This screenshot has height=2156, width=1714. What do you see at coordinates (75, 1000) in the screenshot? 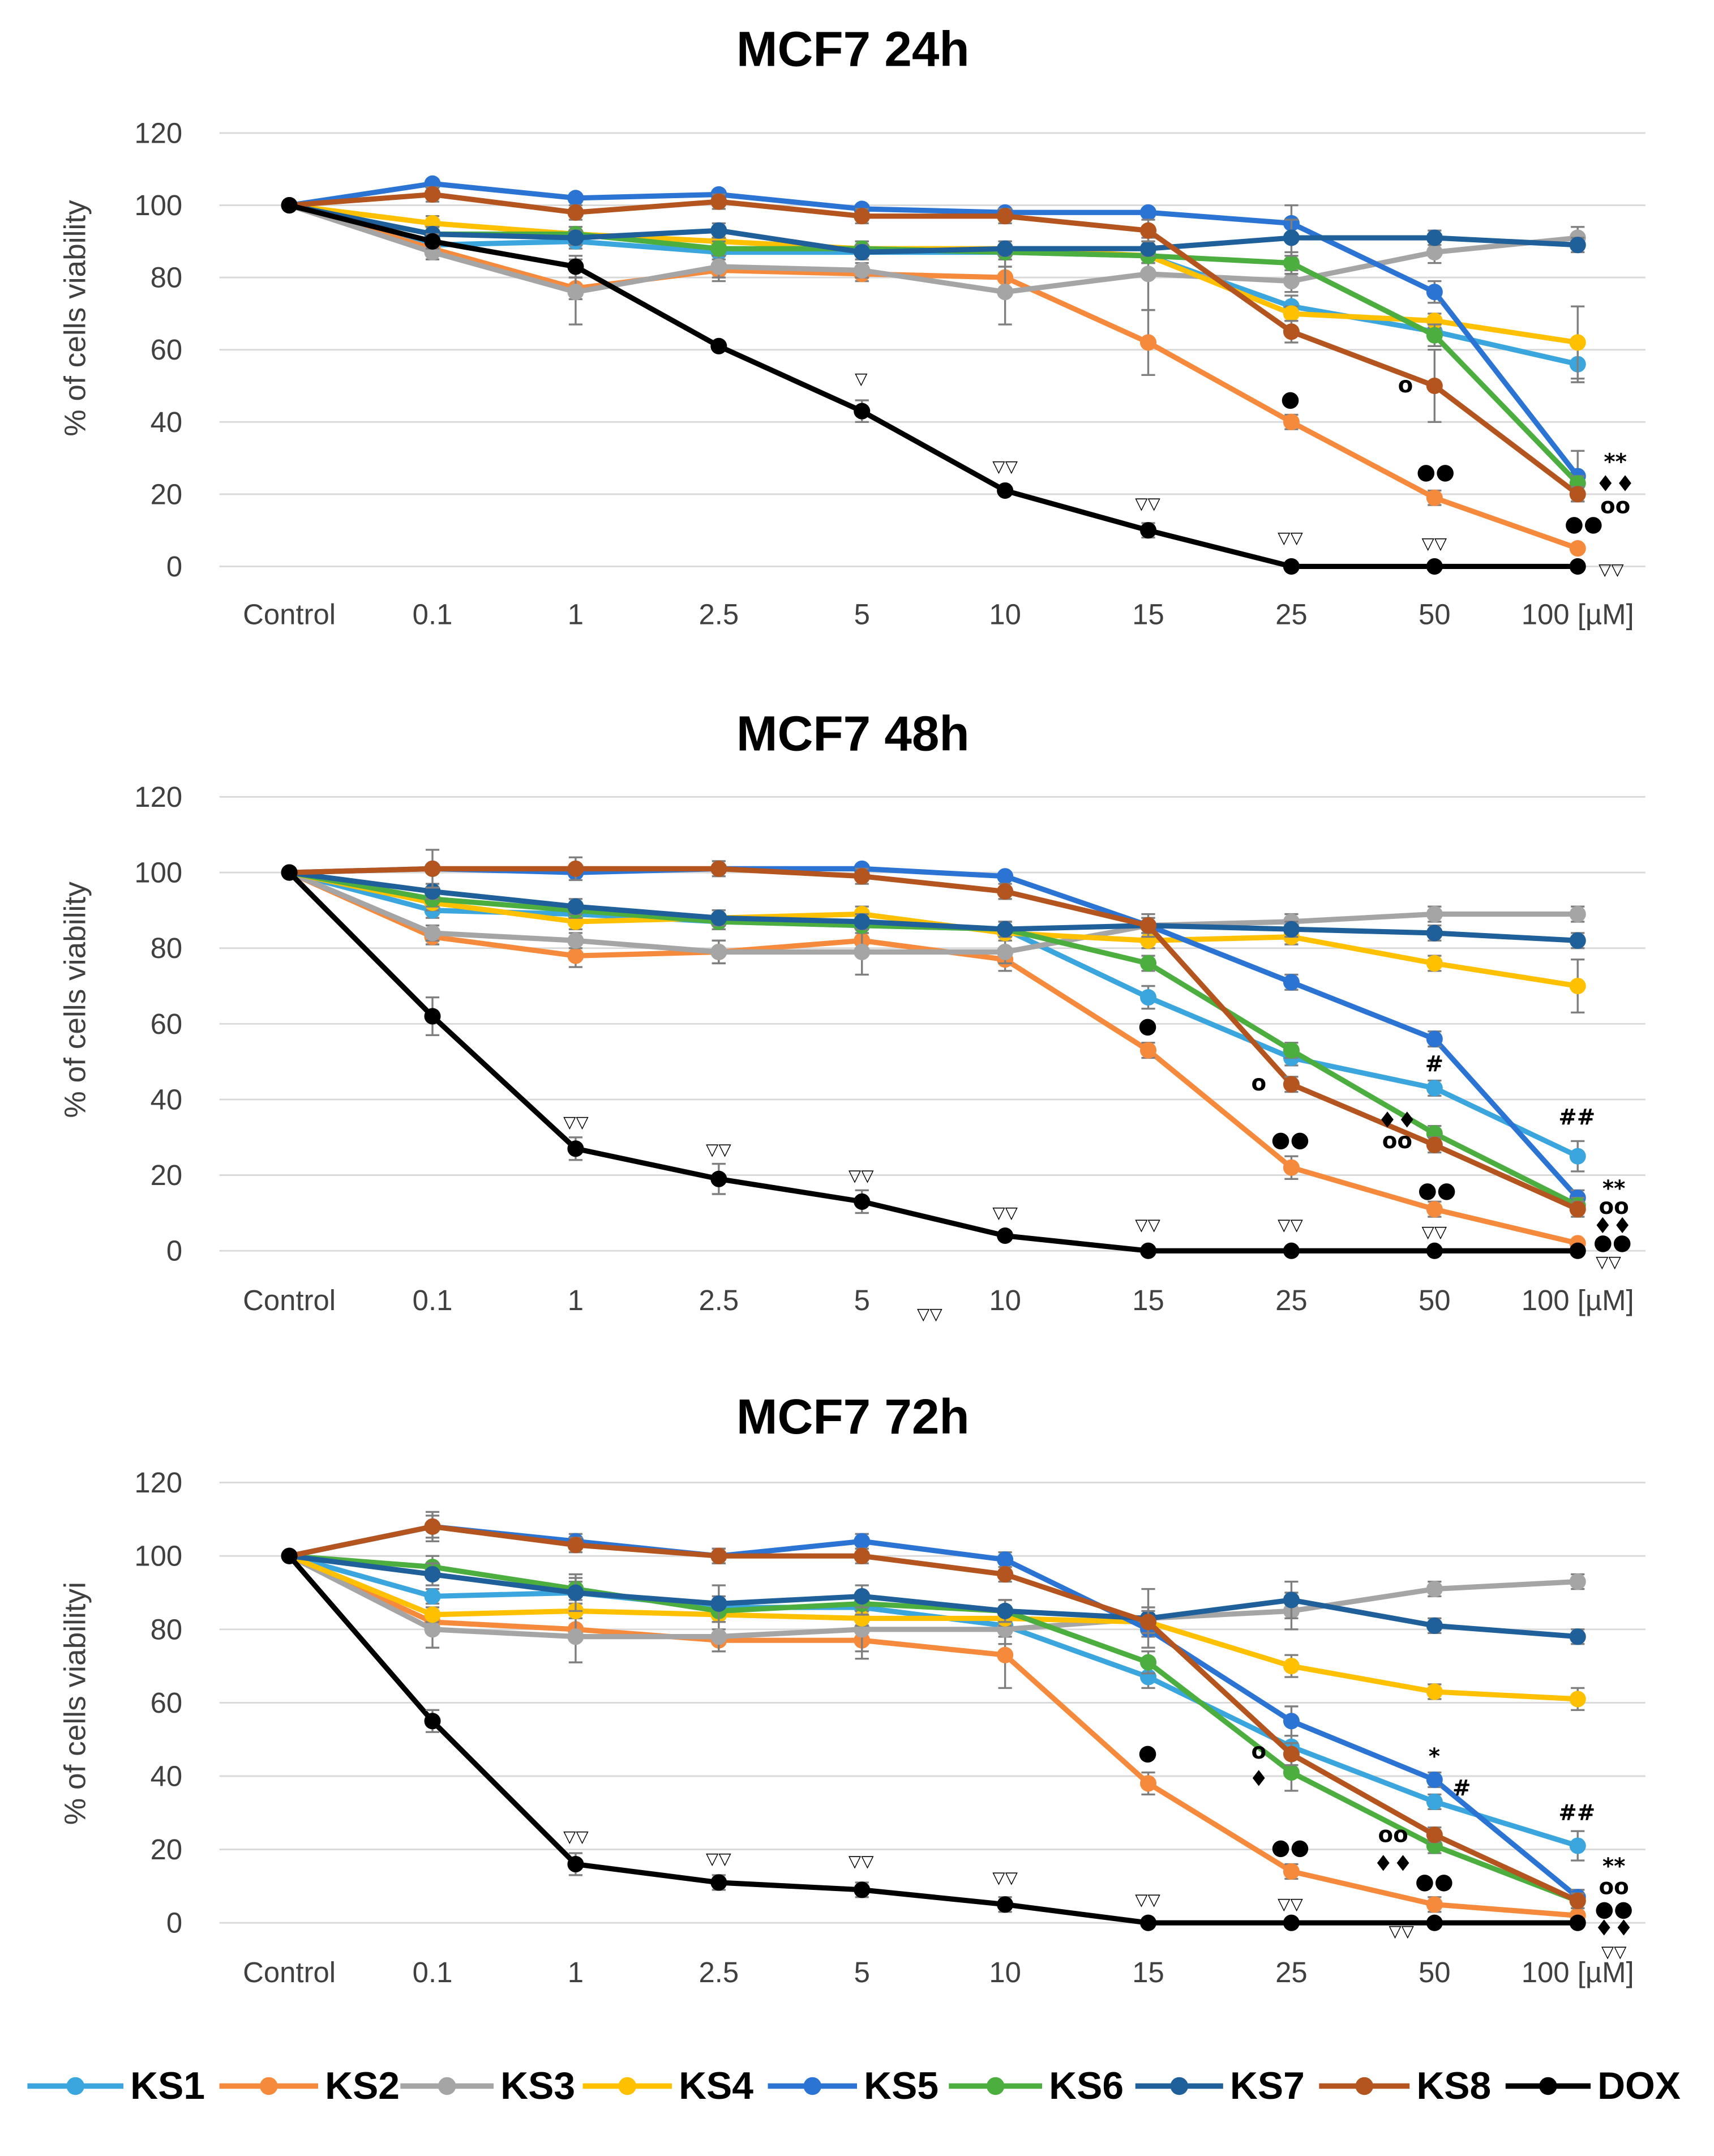
I see `y-axis-label: % of cells viability` at bounding box center [75, 1000].